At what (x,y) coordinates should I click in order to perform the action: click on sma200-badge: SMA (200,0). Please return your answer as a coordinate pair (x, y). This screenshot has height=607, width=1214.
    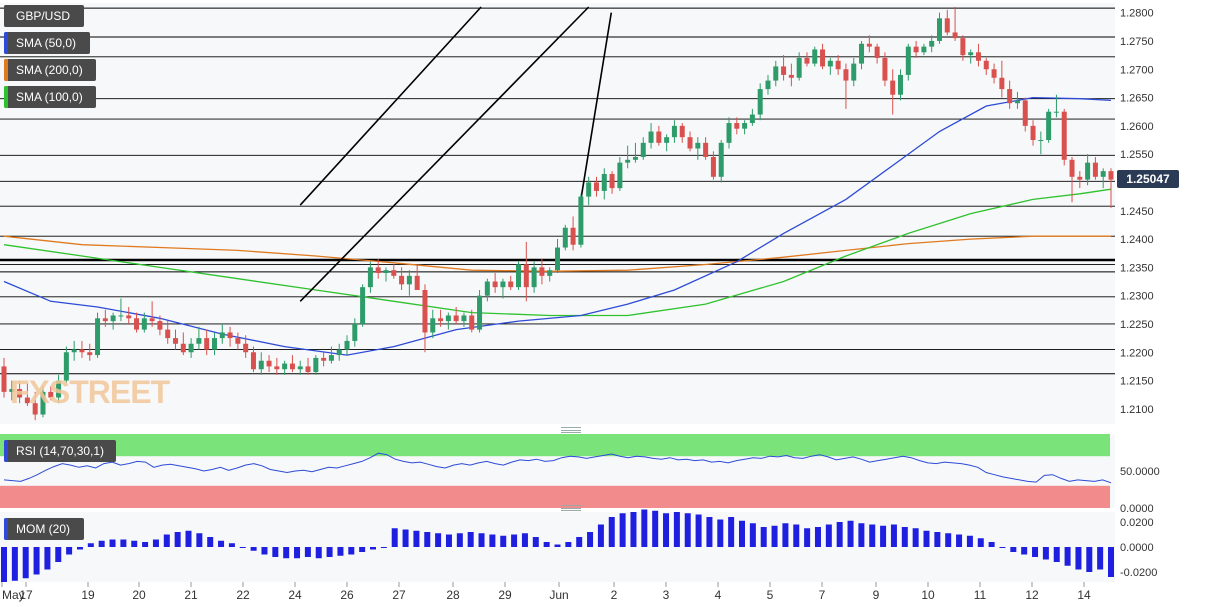
    Looking at the image, I should click on (50, 70).